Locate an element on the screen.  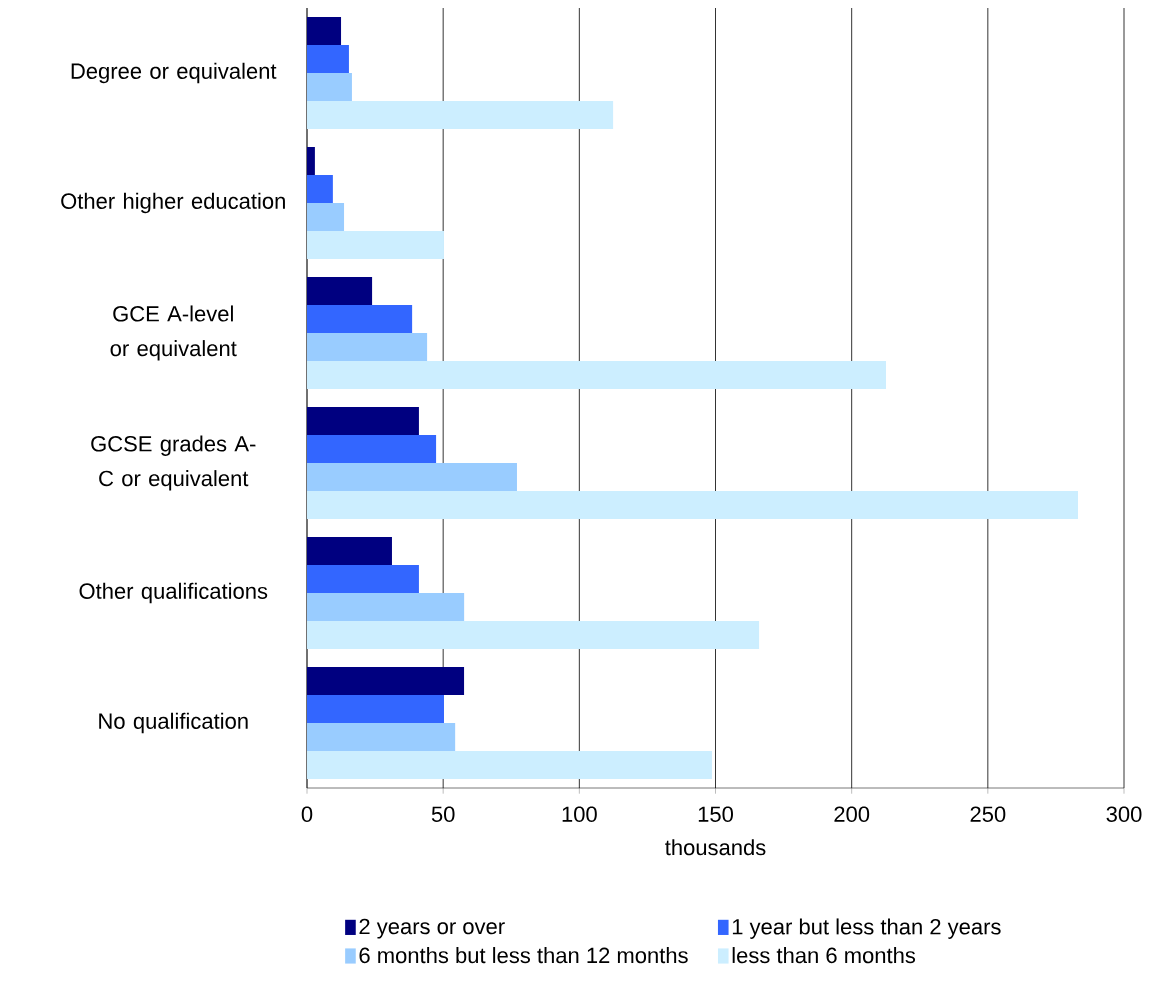
x-tick-label: 300 is located at coordinates (1124, 814).